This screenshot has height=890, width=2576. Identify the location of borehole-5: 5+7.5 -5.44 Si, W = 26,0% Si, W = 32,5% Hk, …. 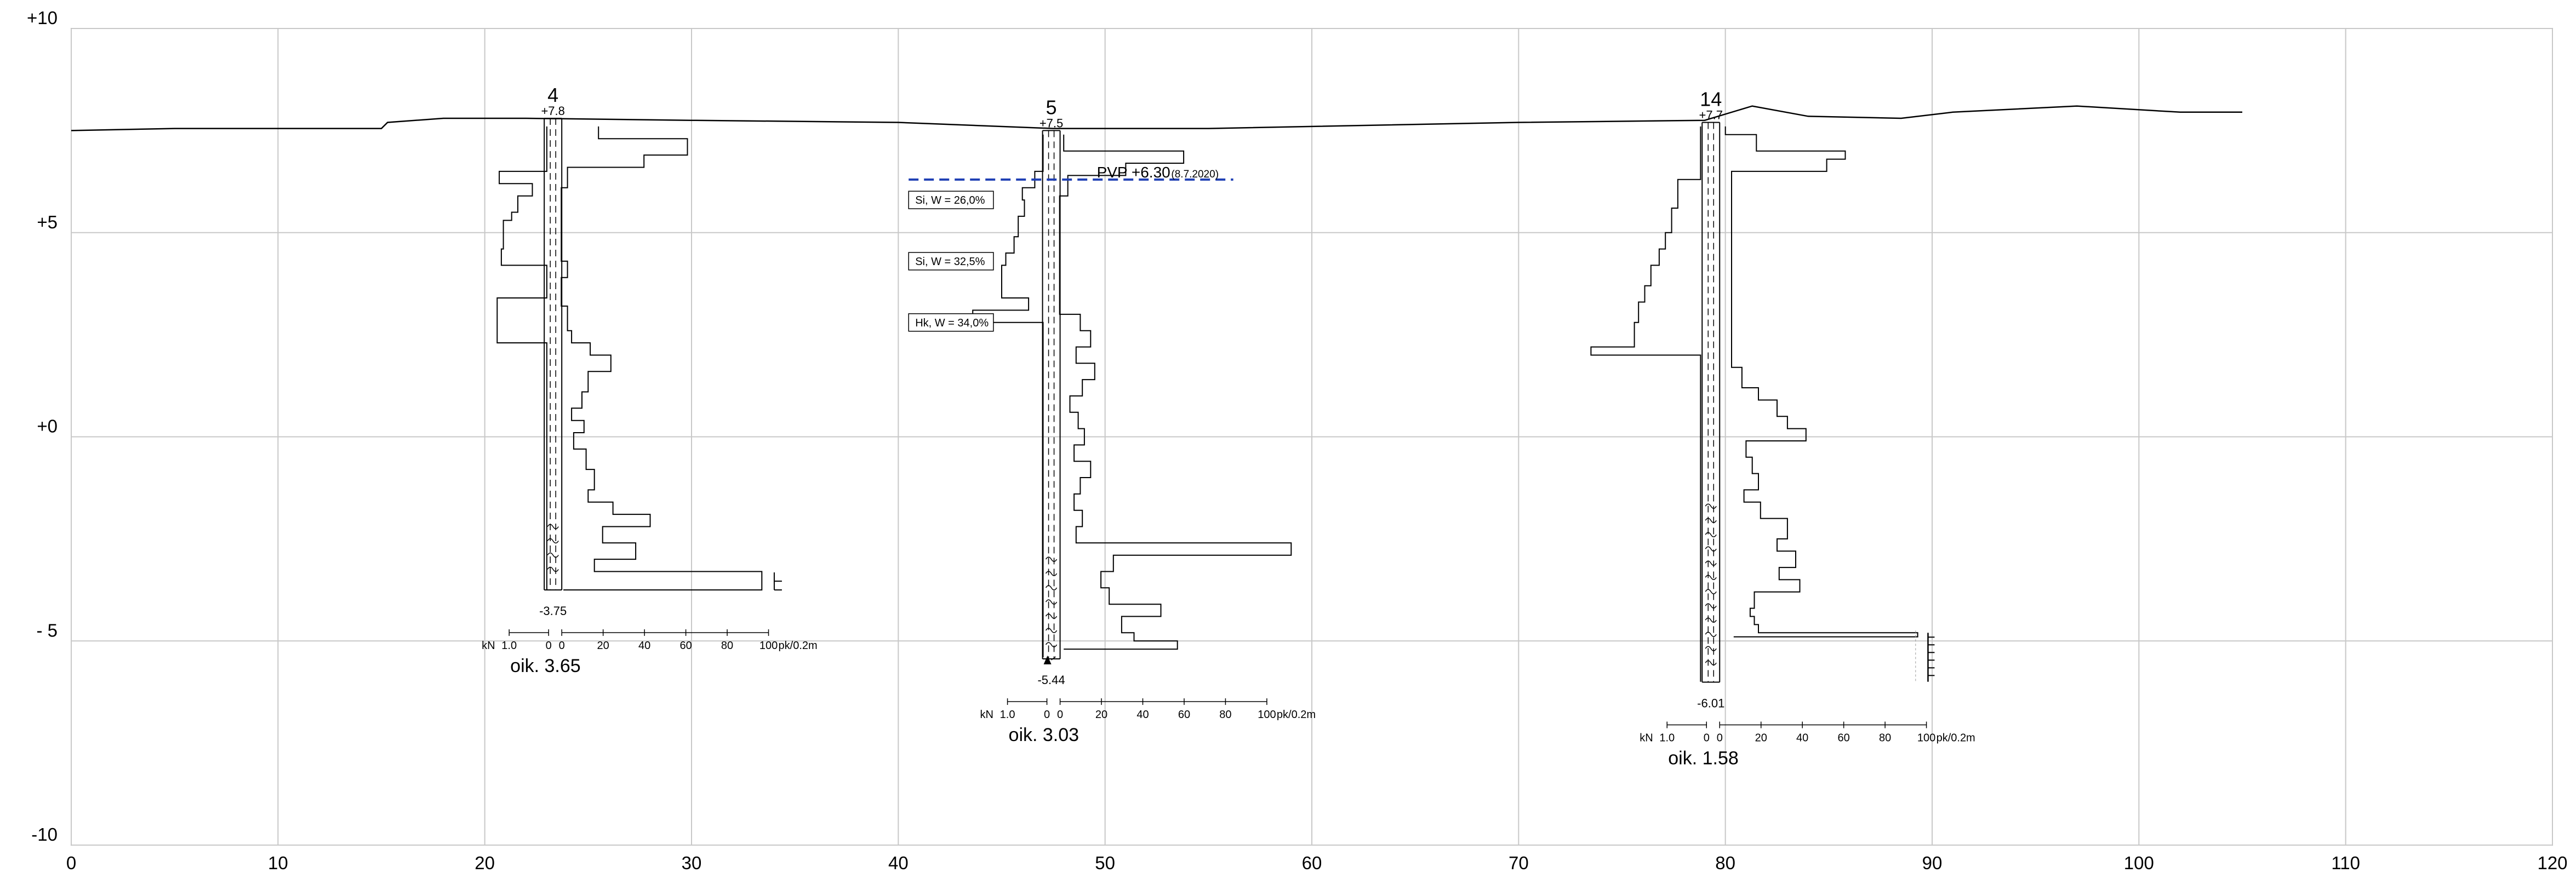
(1112, 420).